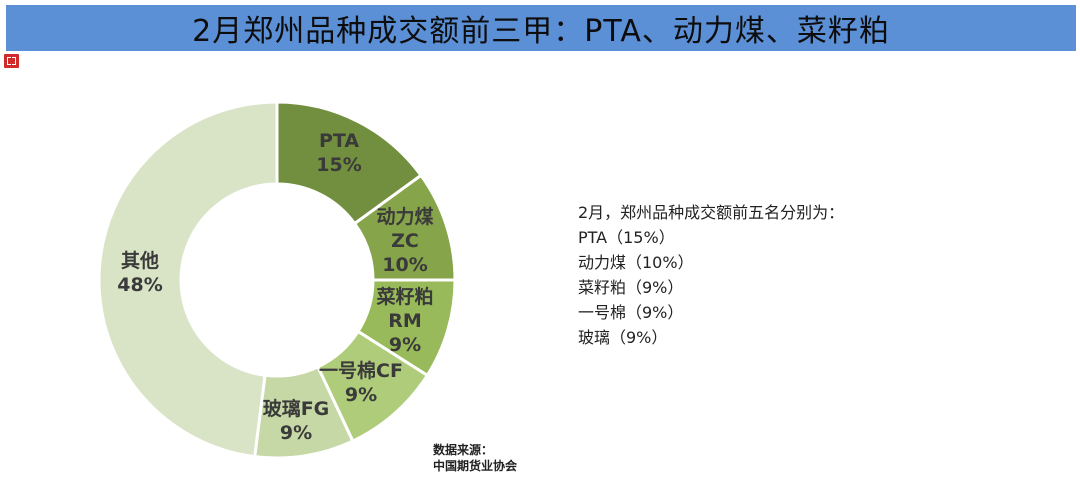 This screenshot has height=478, width=1080. I want to click on title-banner: 2月郑州品种成交额前三甲：PTA、动力煤、菜籽粕, so click(541, 28).